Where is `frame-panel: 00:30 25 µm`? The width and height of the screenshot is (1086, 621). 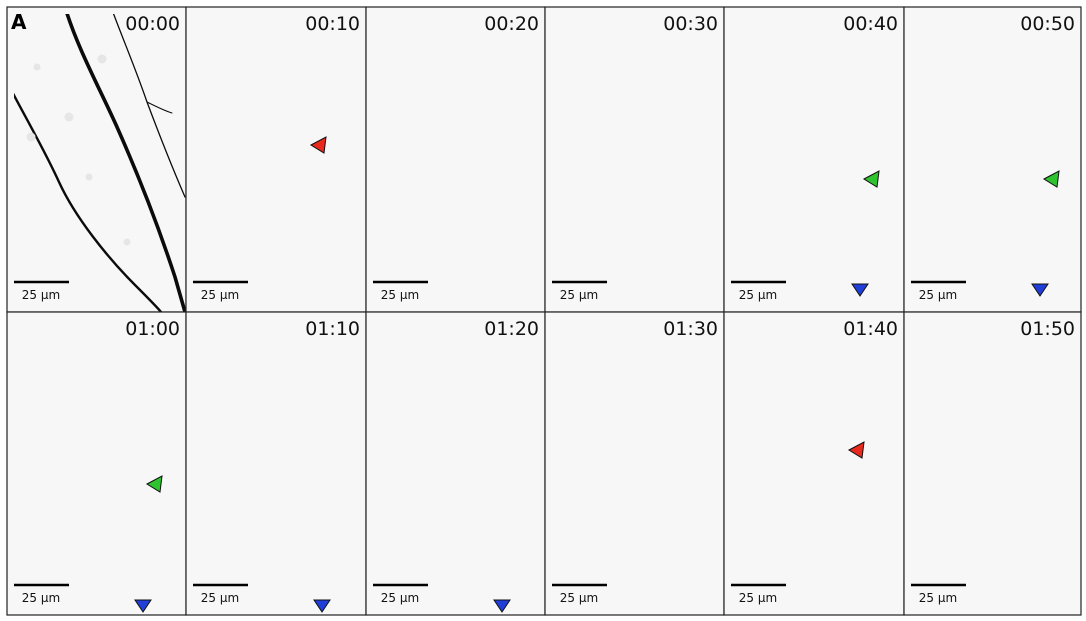
frame-panel: 00:30 25 µm is located at coordinates (634, 159).